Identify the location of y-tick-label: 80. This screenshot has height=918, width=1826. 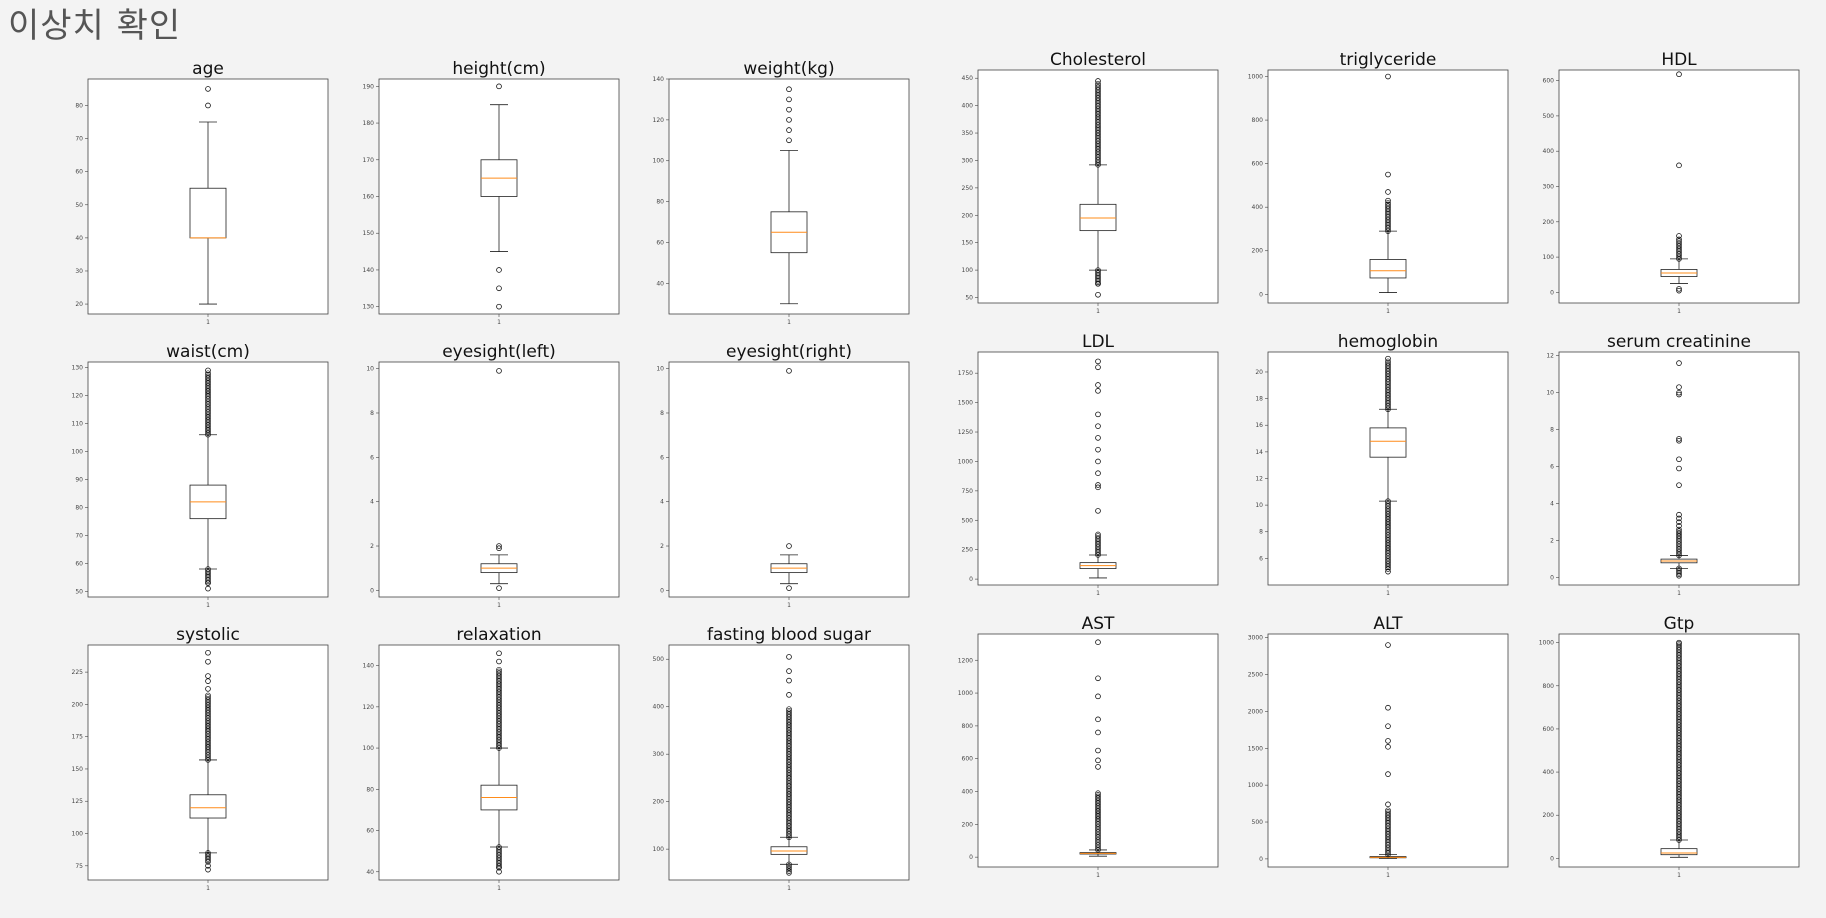
(370, 789).